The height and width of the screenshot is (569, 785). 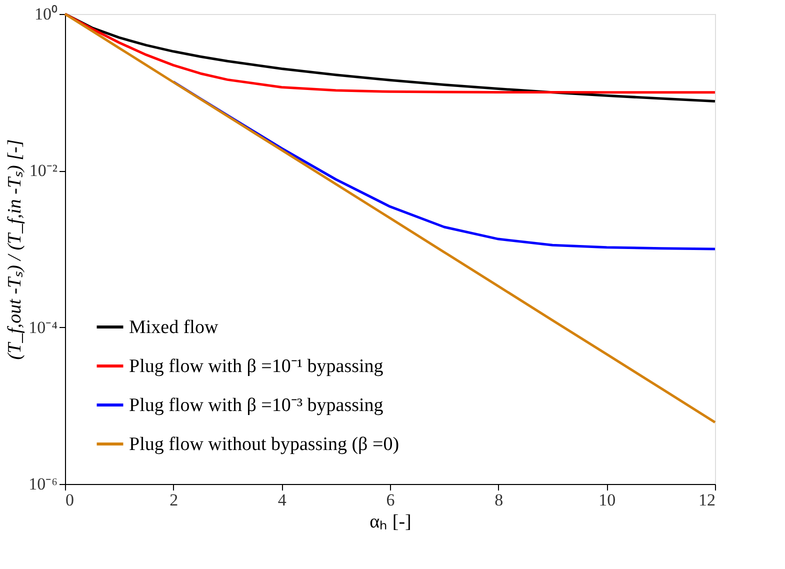 I want to click on x-tick-label: 6, so click(x=390, y=500).